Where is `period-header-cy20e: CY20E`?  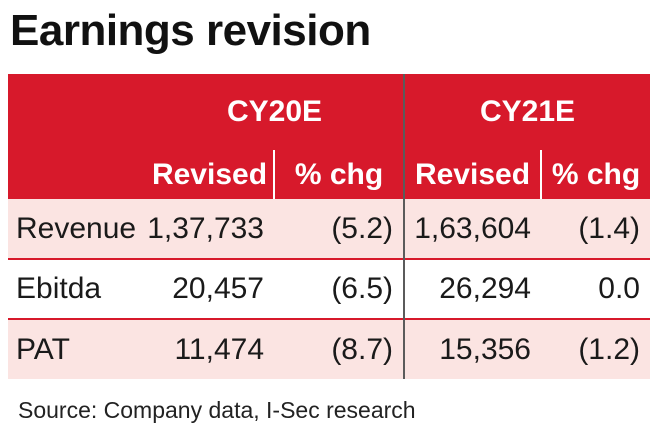 period-header-cy20e: CY20E is located at coordinates (274, 111).